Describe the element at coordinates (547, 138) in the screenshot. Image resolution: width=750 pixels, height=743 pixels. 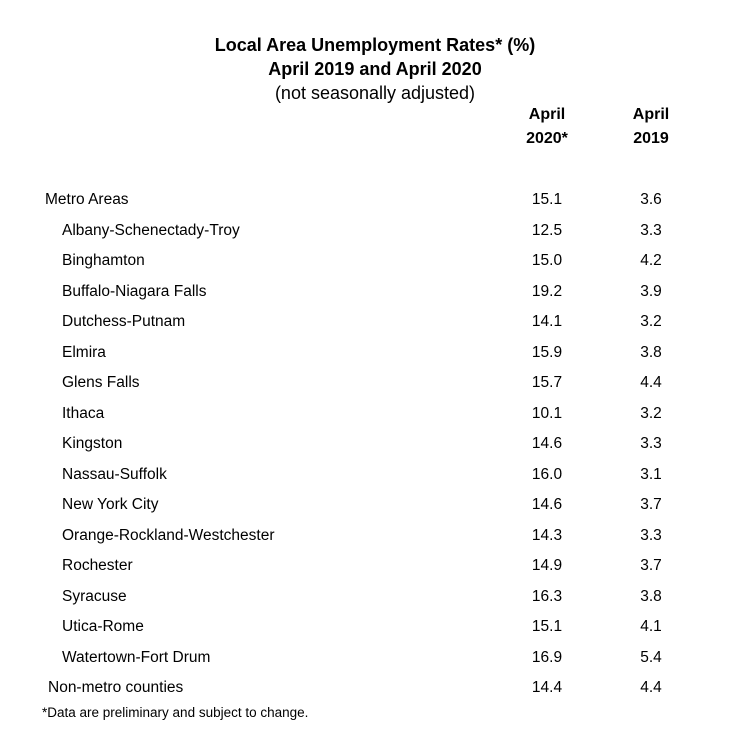
I see `column-header-april-2020-line2: 2020*` at that location.